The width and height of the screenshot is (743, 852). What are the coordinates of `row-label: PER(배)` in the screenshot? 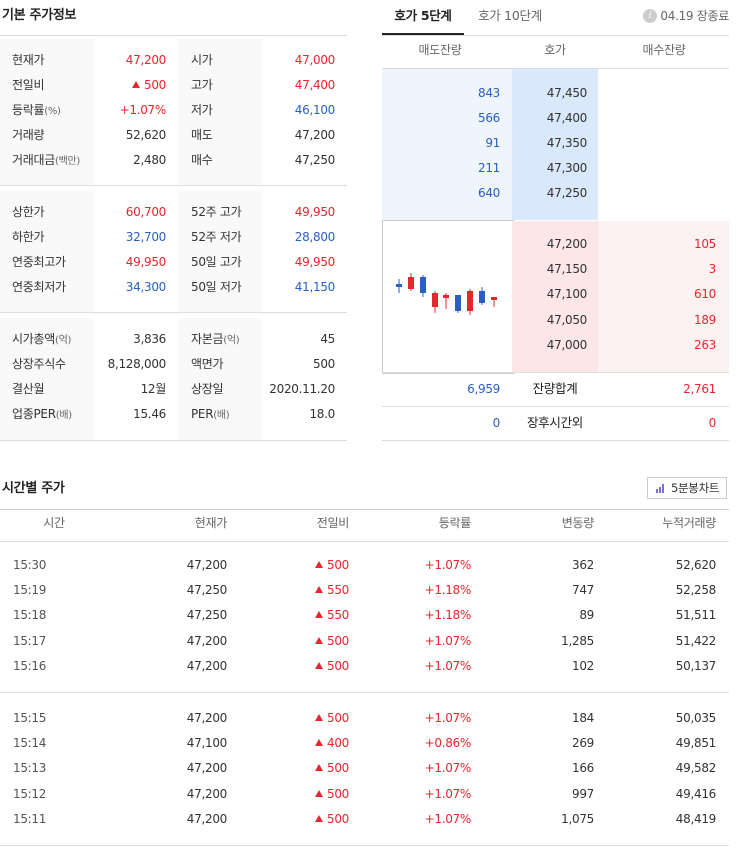 It's located at (210, 414).